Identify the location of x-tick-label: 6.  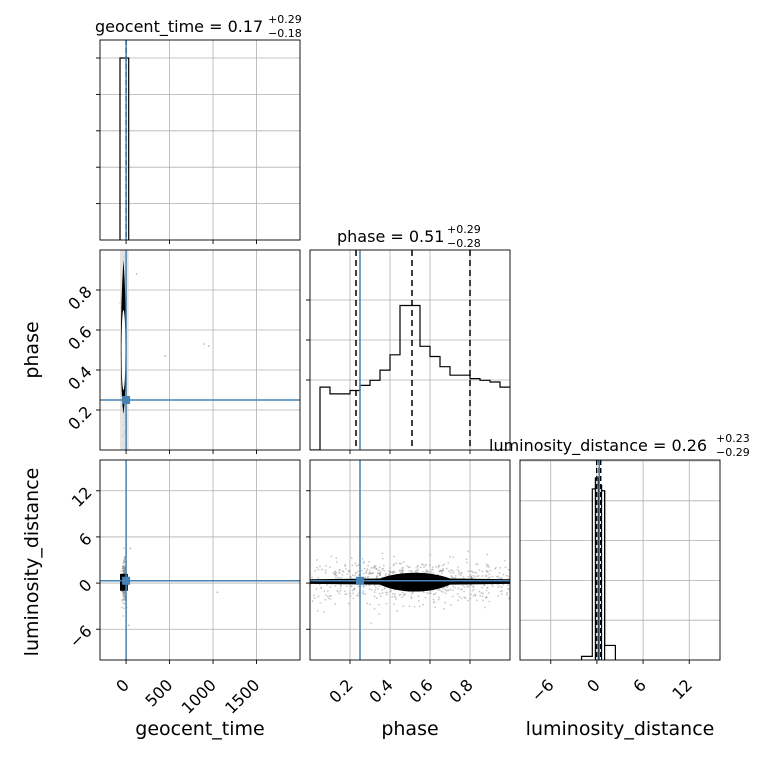
(639, 685).